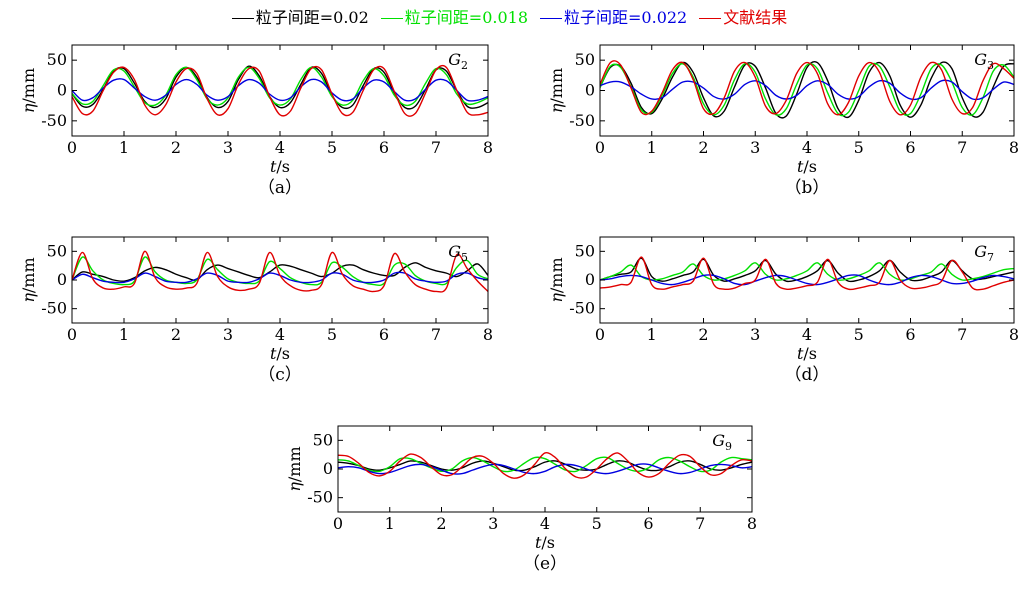 Image resolution: width=1019 pixels, height=591 pixels. Describe the element at coordinates (984, 61) in the screenshot. I see `gauge-label: G3` at that location.